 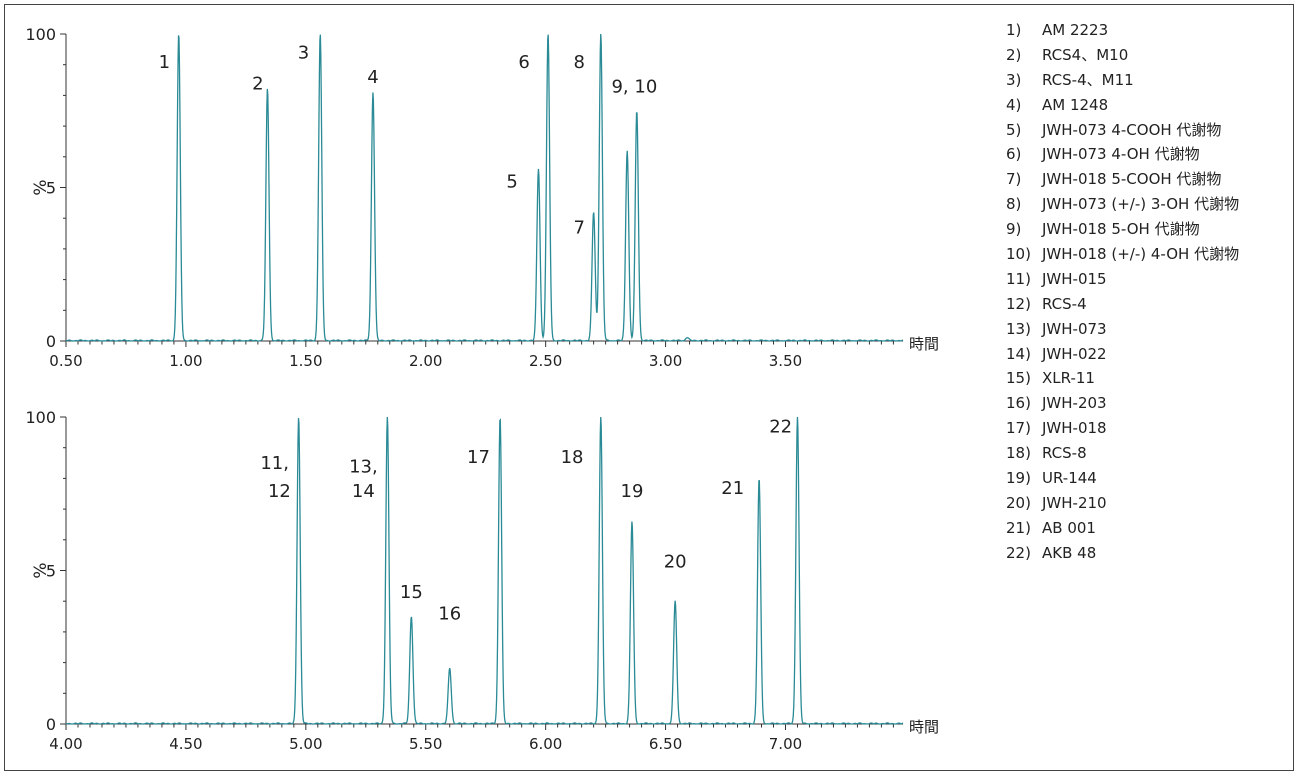 What do you see at coordinates (632, 491) in the screenshot?
I see `peak-label: 19` at bounding box center [632, 491].